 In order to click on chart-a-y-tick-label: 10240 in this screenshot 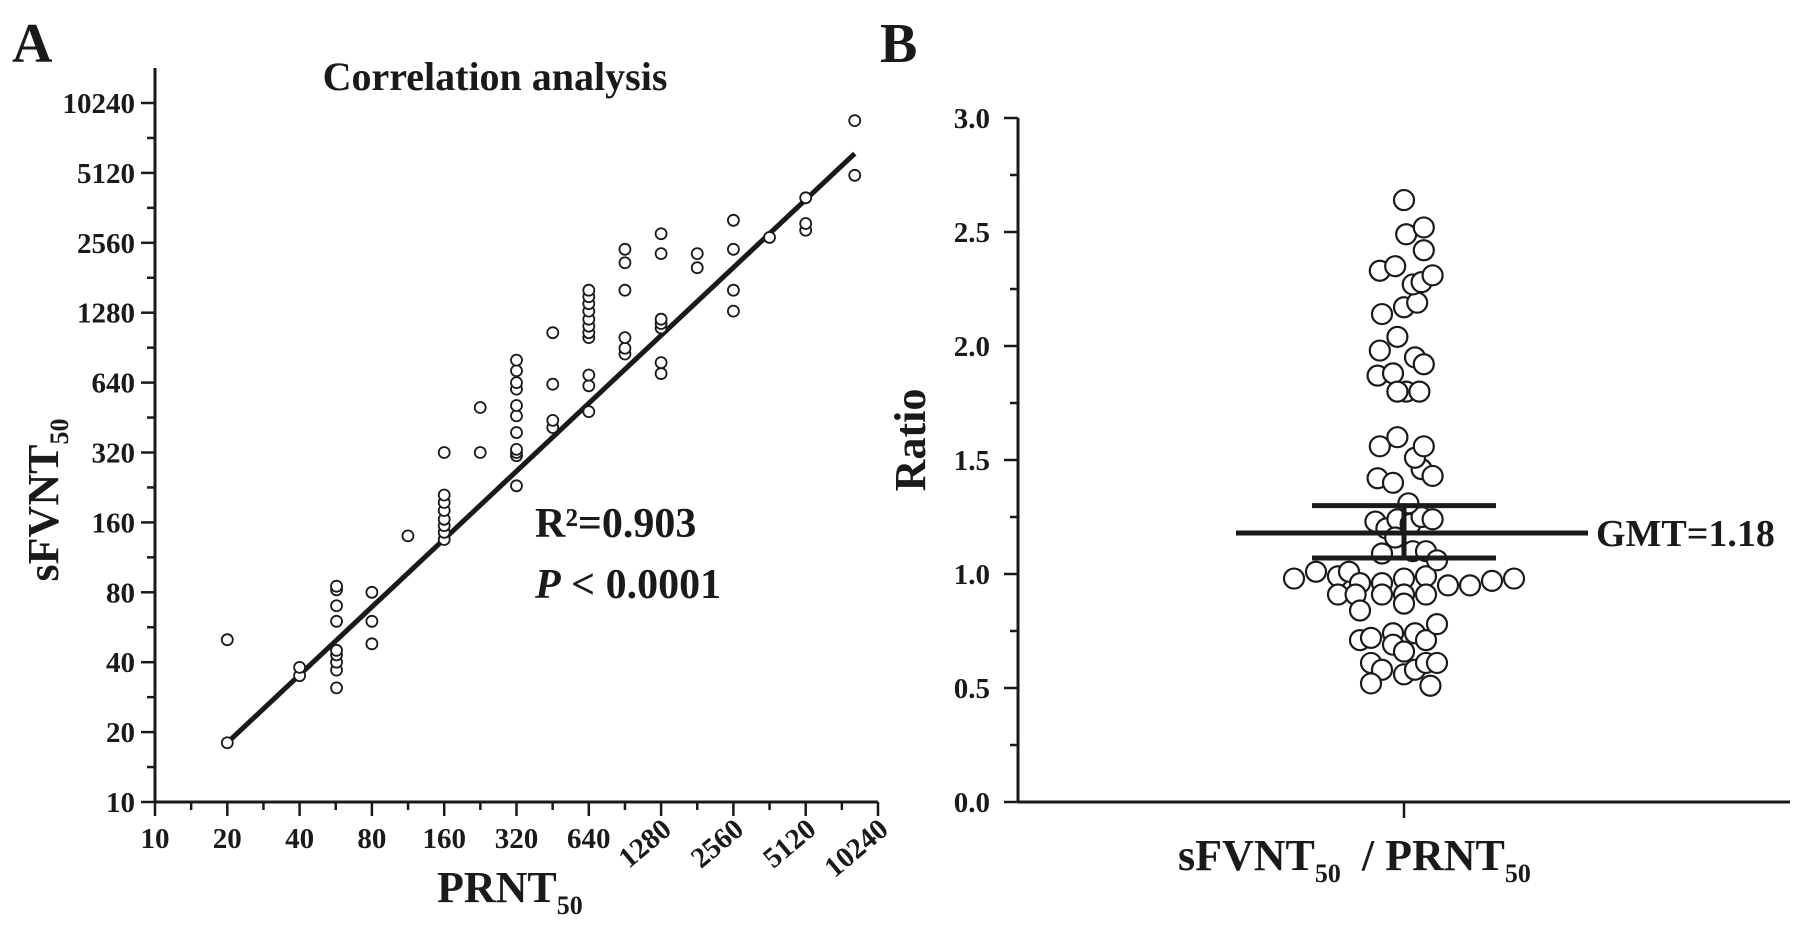, I will do `click(99, 104)`.